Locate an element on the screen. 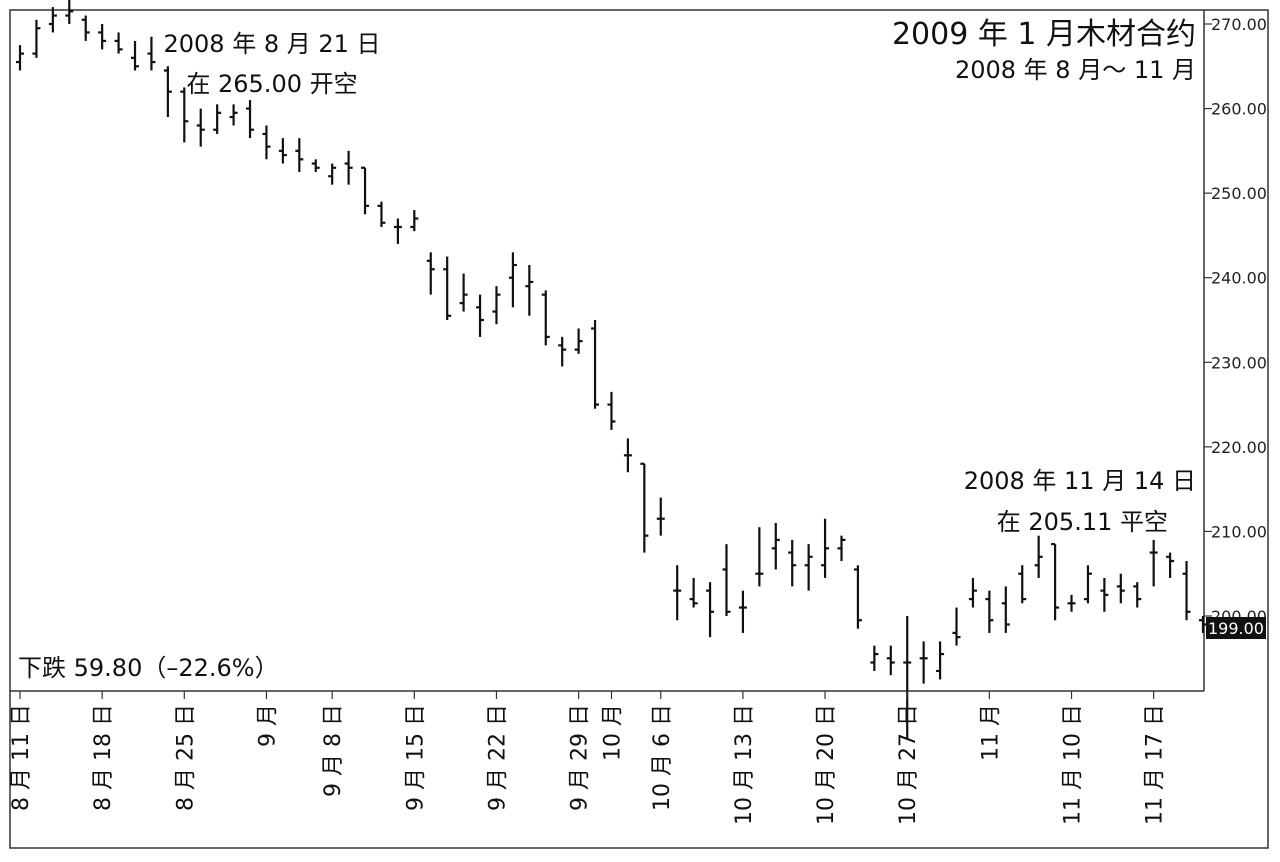  y-tick-label: 210.00 is located at coordinates (1239, 531).